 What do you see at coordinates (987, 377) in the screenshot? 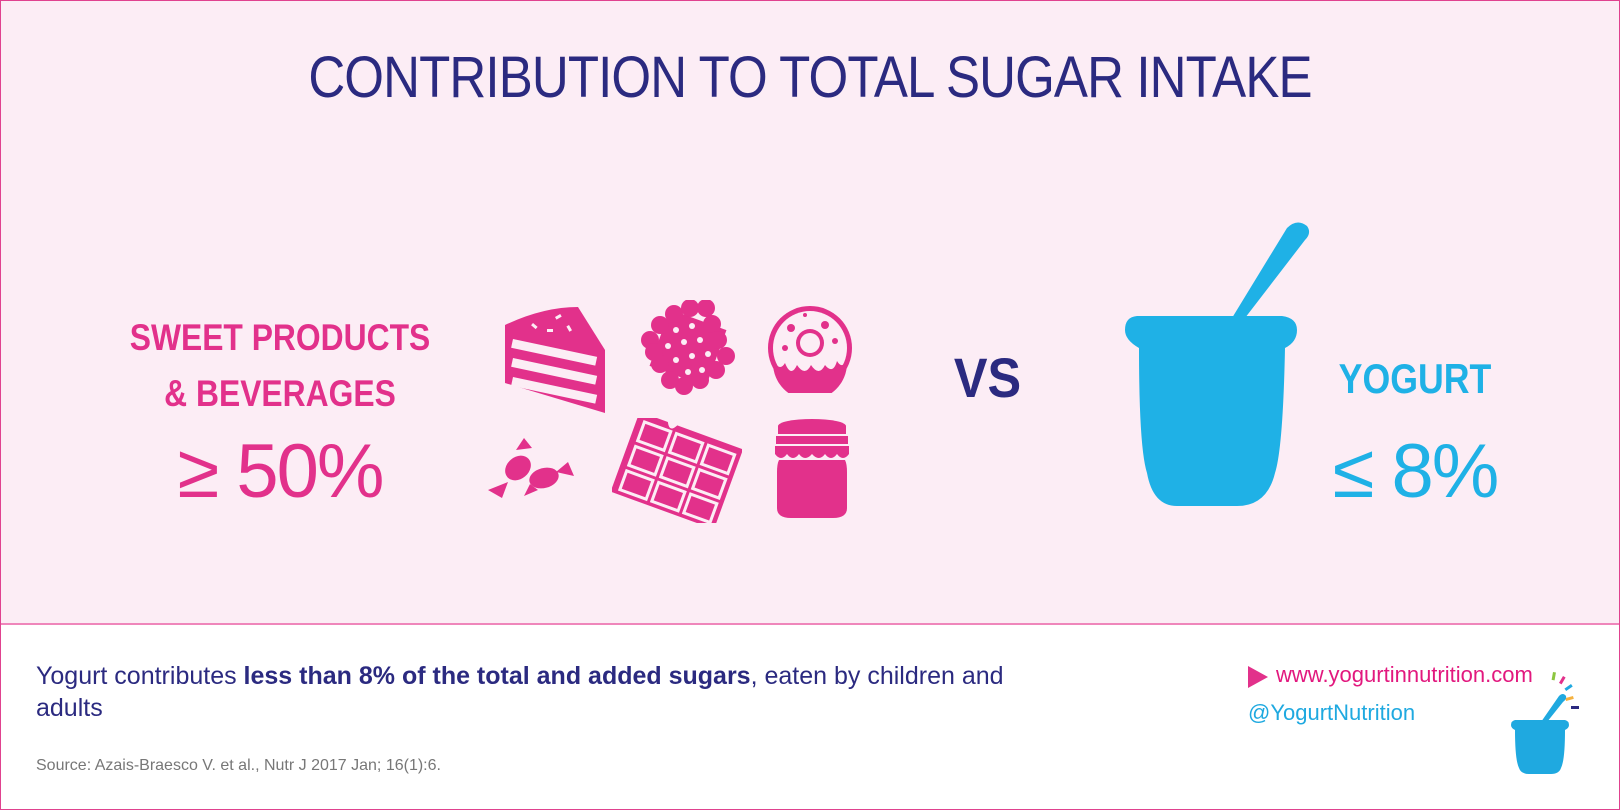
I see `vs-label: VS` at bounding box center [987, 377].